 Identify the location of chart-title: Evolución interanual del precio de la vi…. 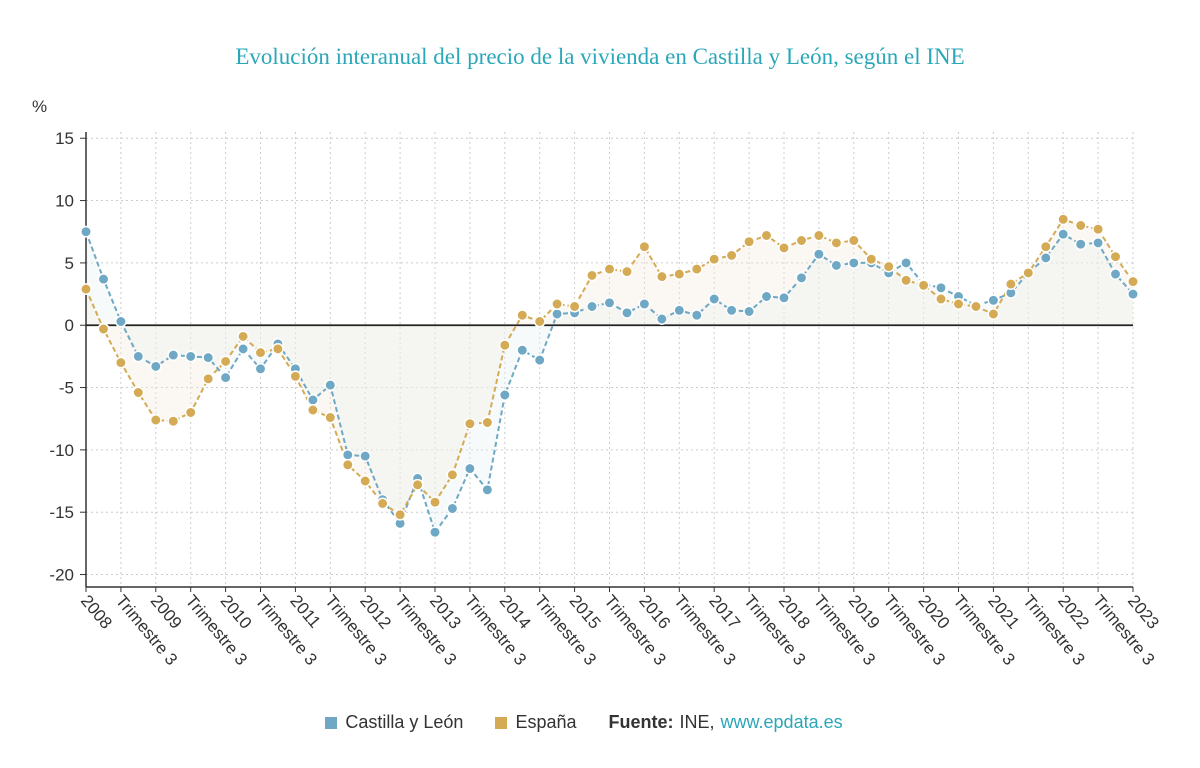
(600, 56).